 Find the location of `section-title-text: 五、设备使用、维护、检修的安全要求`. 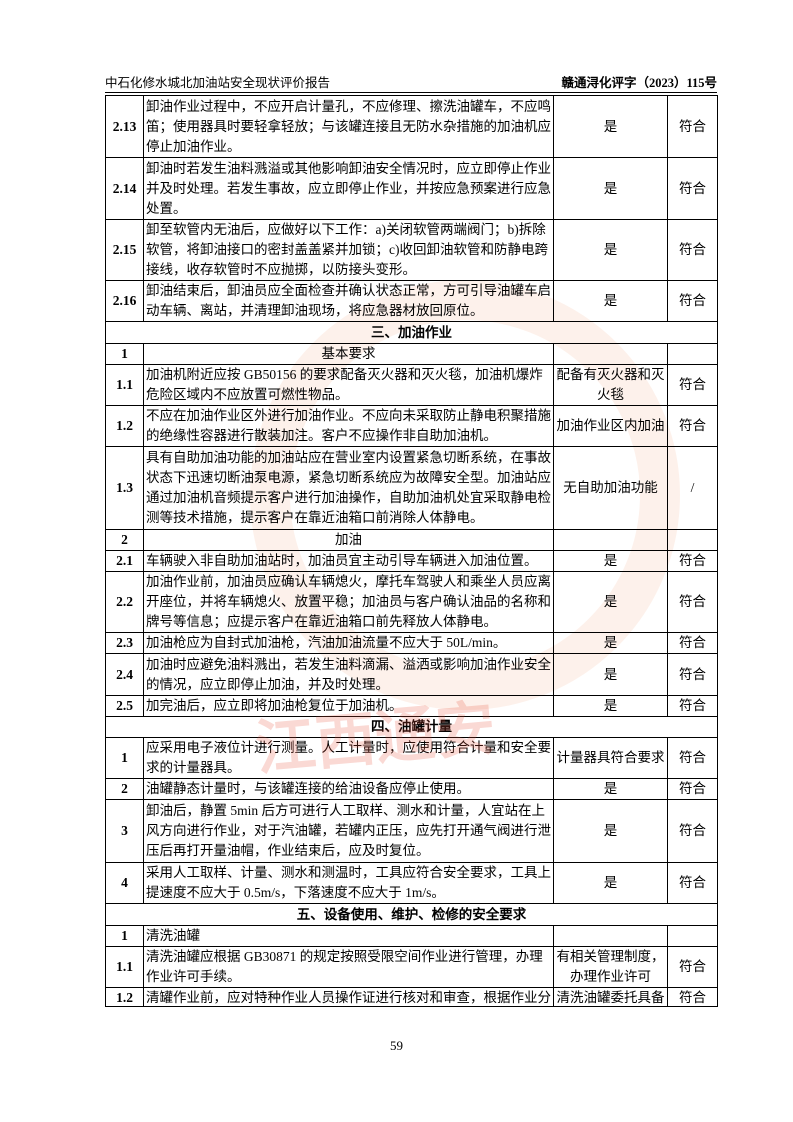

section-title-text: 五、设备使用、维护、检修的安全要求 is located at coordinates (411, 914).